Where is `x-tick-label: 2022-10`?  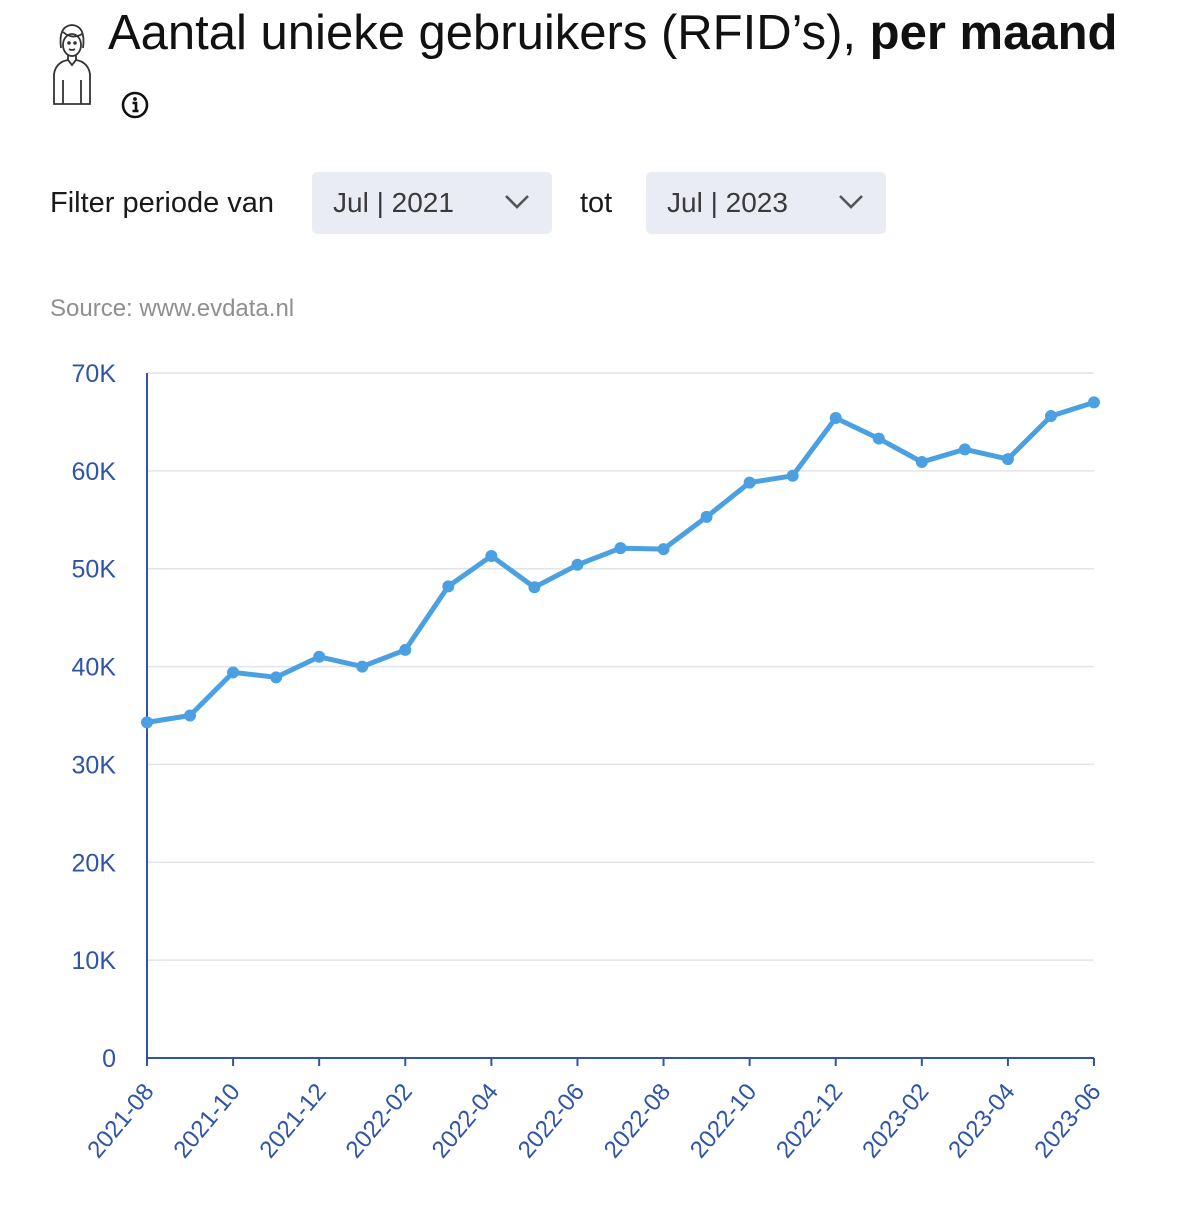 x-tick-label: 2022-10 is located at coordinates (723, 1121).